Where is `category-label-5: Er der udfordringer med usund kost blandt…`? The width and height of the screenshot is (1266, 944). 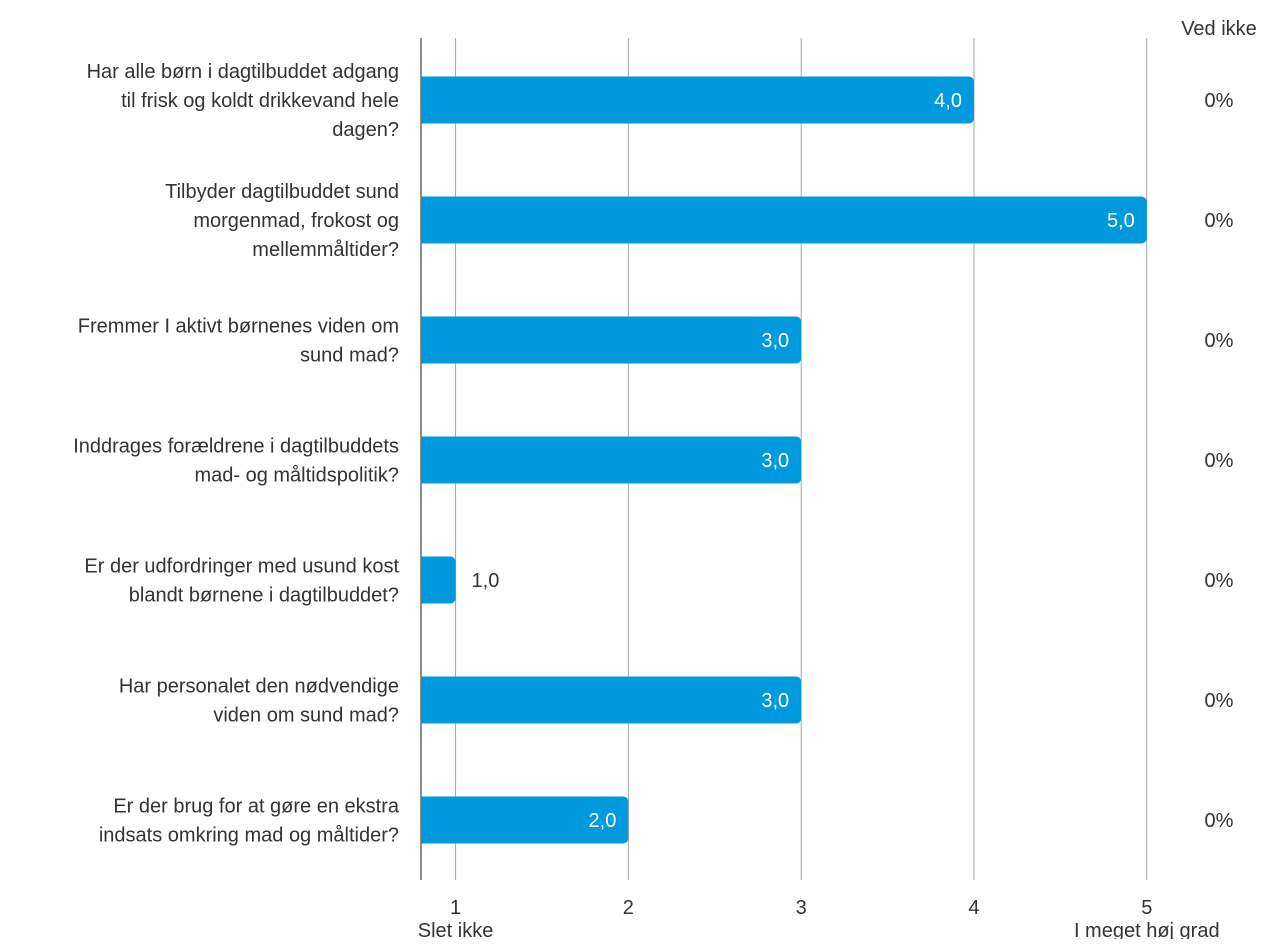 category-label-5: Er der udfordringer med usund kost blandt… is located at coordinates (241, 581).